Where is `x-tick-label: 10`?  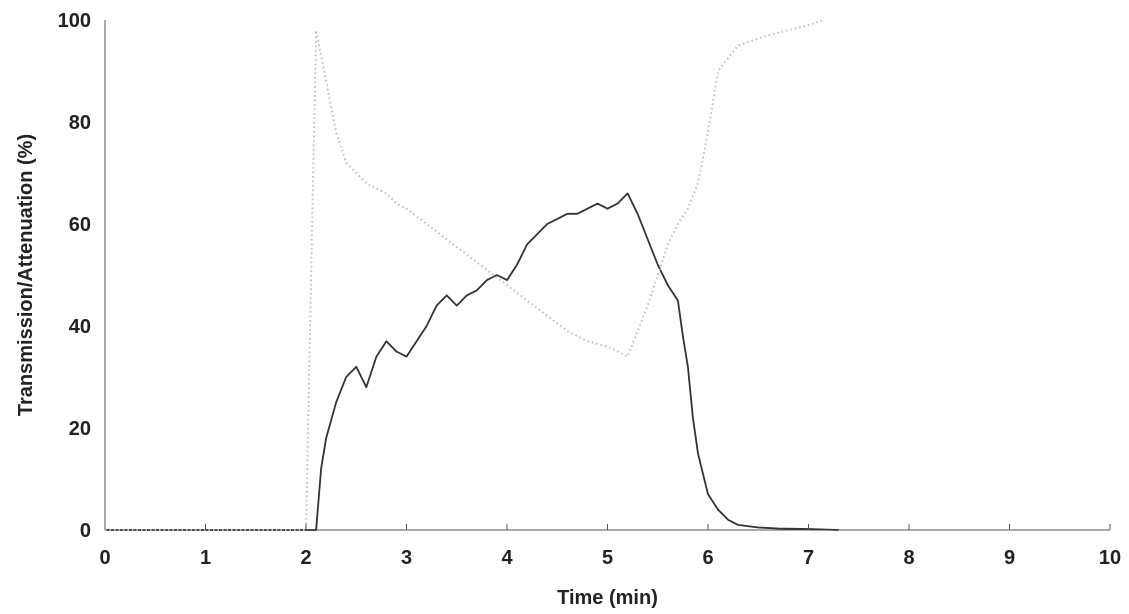 x-tick-label: 10 is located at coordinates (1110, 558).